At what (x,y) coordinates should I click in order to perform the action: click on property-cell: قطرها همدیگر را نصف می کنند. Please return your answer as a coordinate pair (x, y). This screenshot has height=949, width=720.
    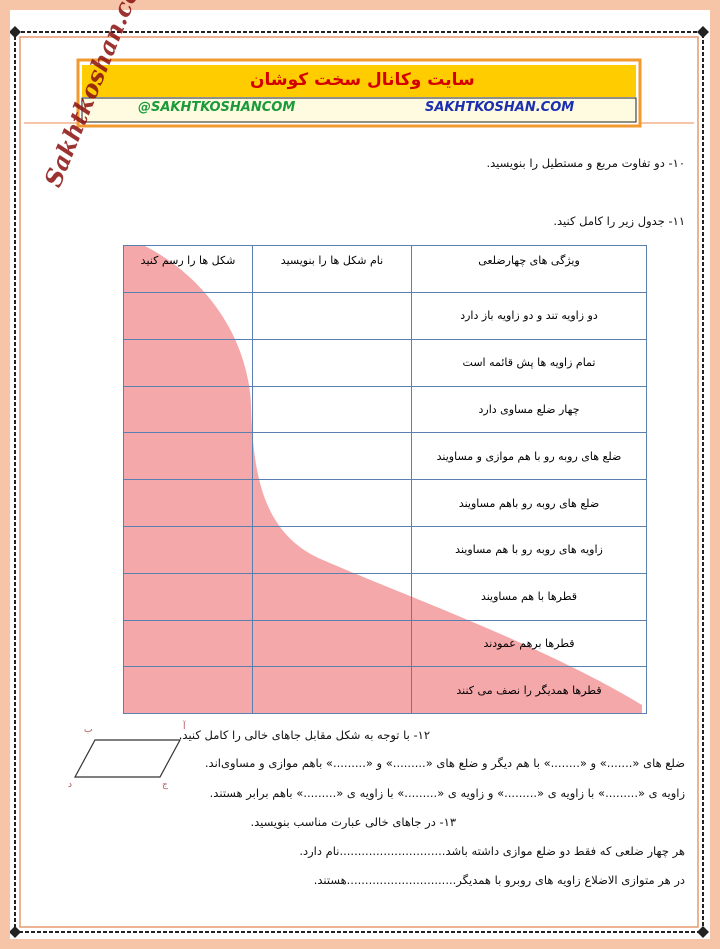
    Looking at the image, I should click on (529, 690).